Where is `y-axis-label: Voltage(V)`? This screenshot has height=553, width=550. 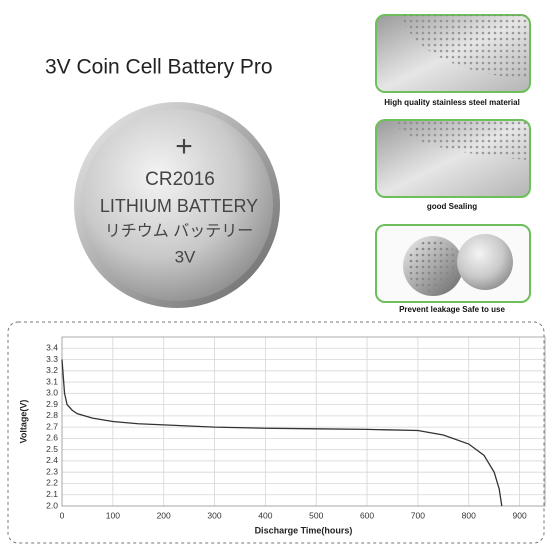 y-axis-label: Voltage(V) is located at coordinates (23, 422).